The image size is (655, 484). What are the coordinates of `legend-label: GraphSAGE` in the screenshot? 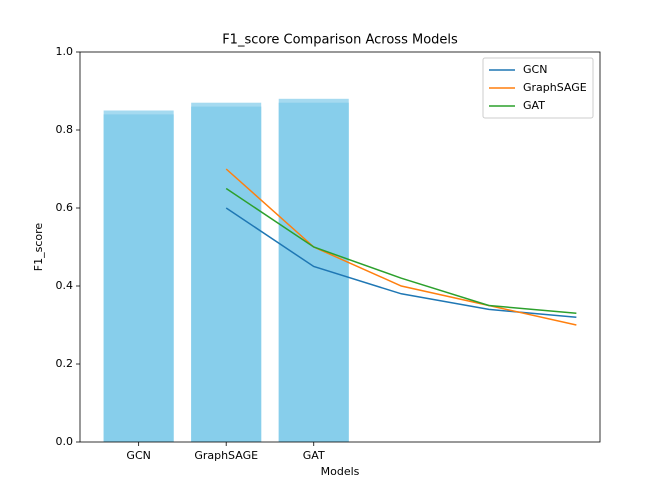 It's located at (555, 87).